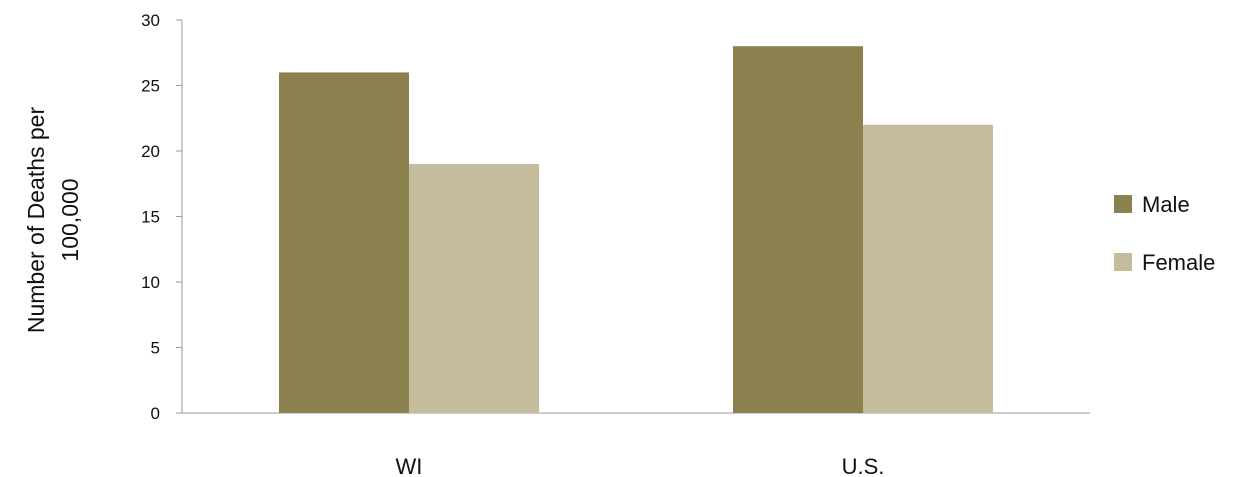 This screenshot has width=1242, height=477. What do you see at coordinates (928, 269) in the screenshot?
I see `bar-female-us` at bounding box center [928, 269].